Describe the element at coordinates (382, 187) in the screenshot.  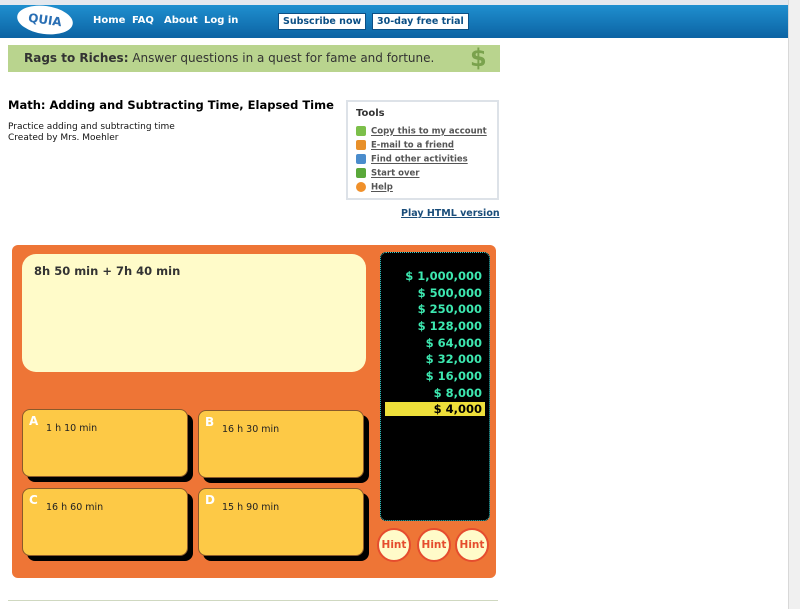
I see `tool-label: Help` at that location.